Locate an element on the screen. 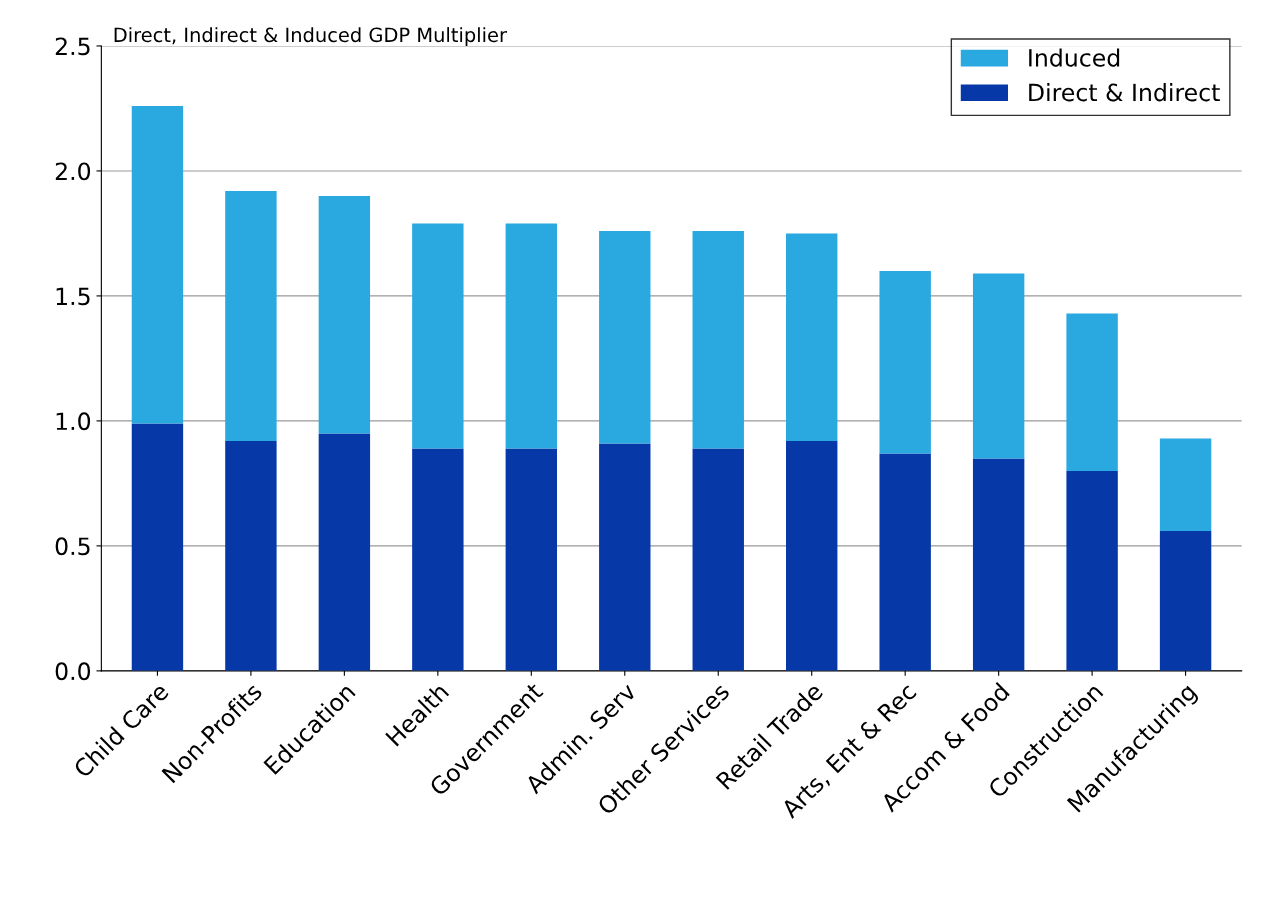  legend-label: Direct & Indirect is located at coordinates (1124, 92).